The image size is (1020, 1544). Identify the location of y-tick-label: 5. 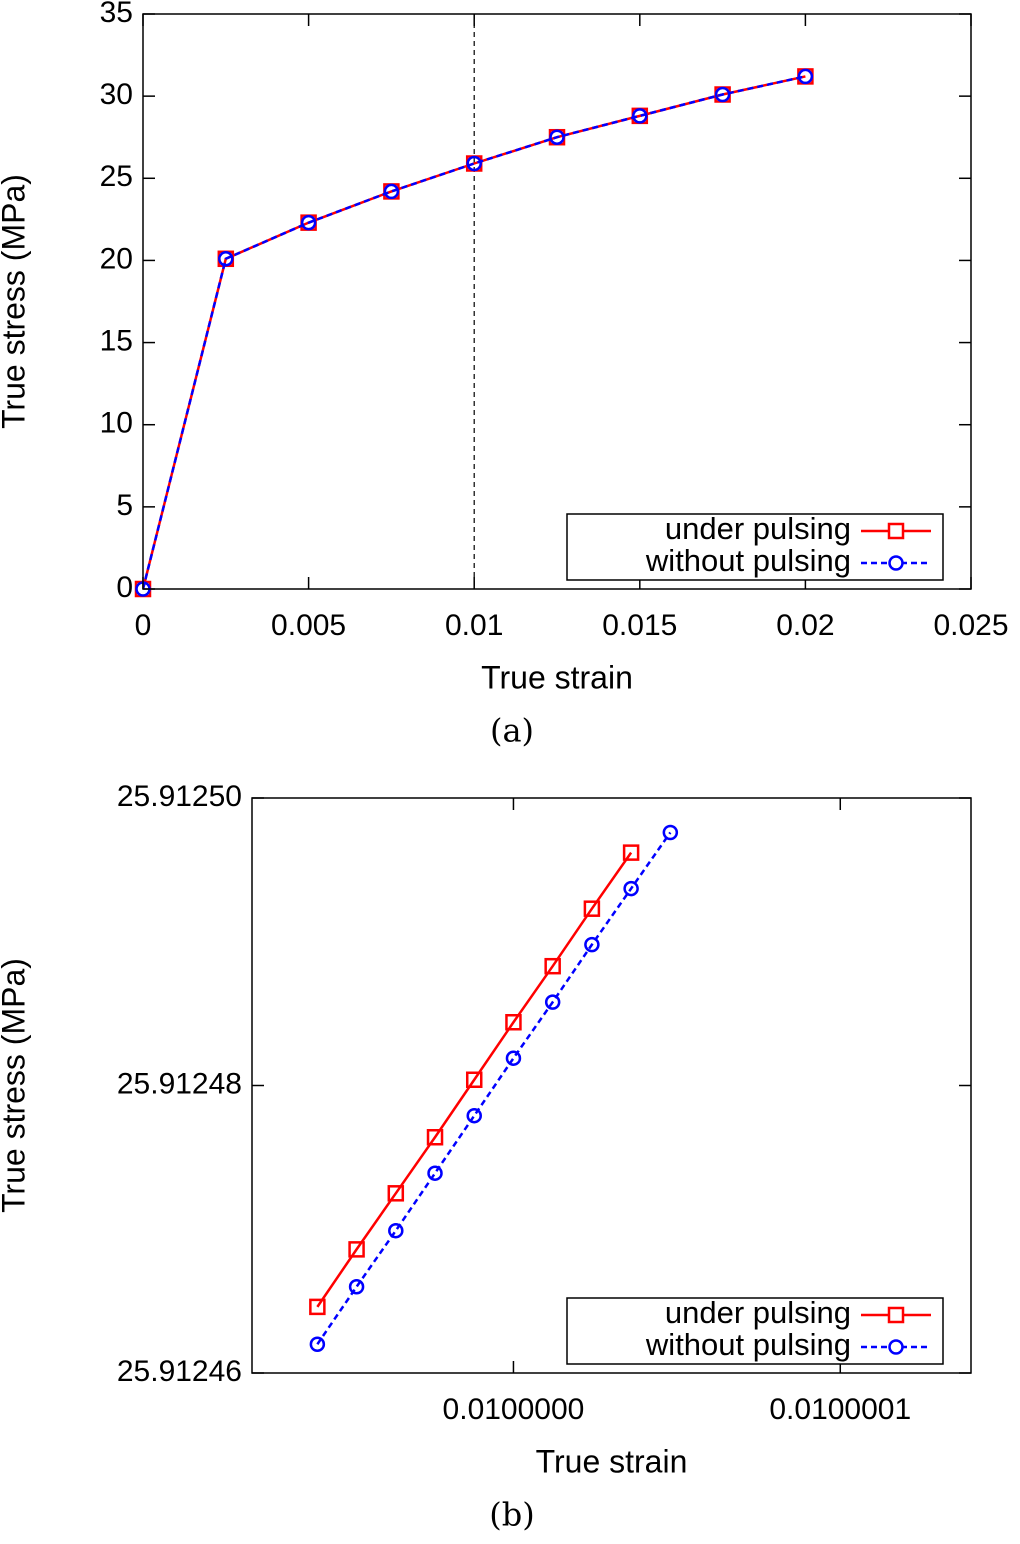
(124, 505).